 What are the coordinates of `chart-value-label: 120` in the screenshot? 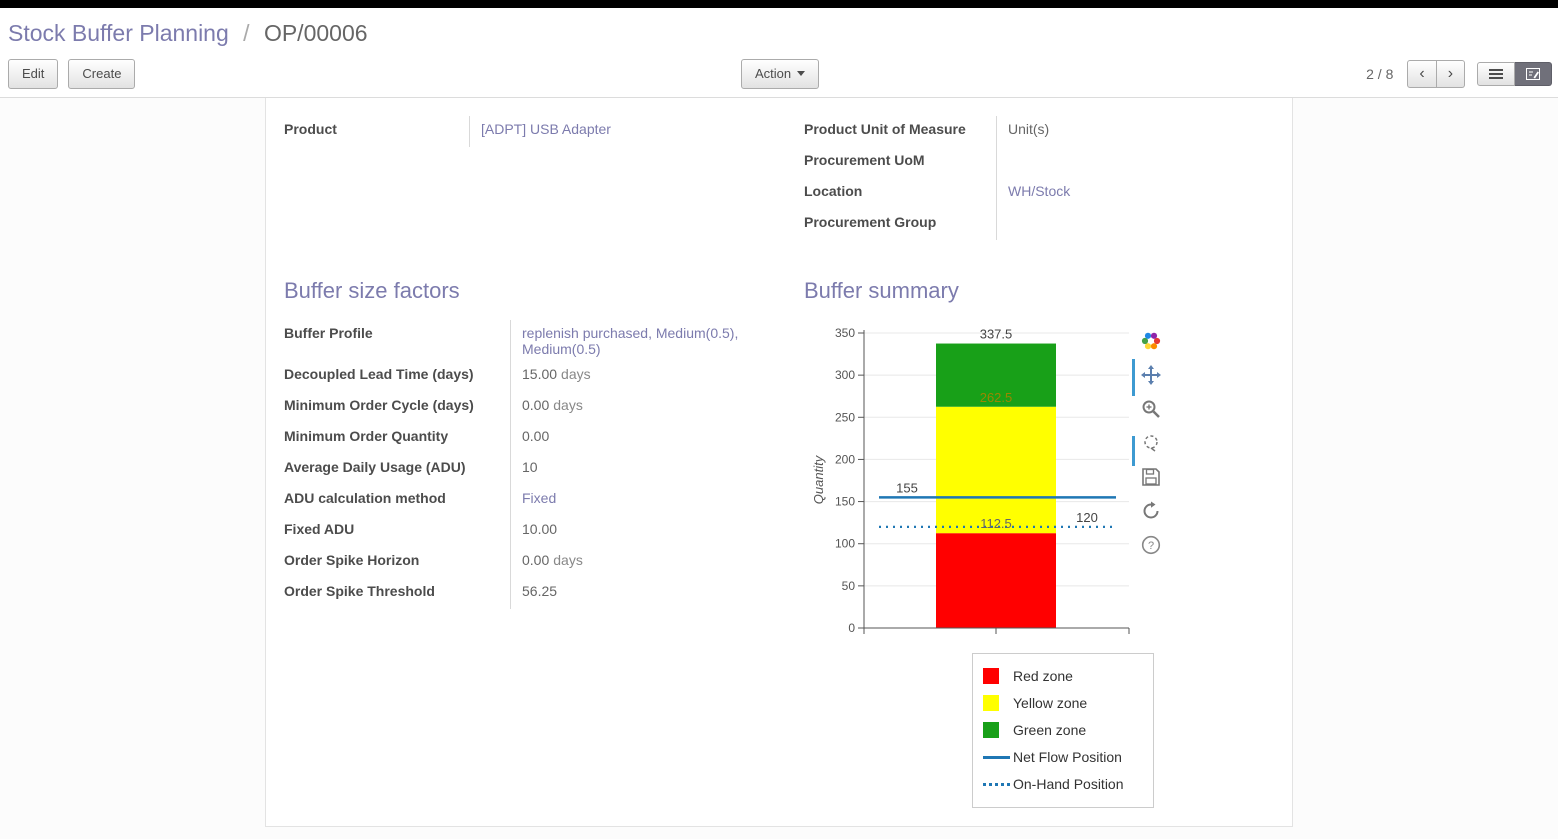 It's located at (1087, 516).